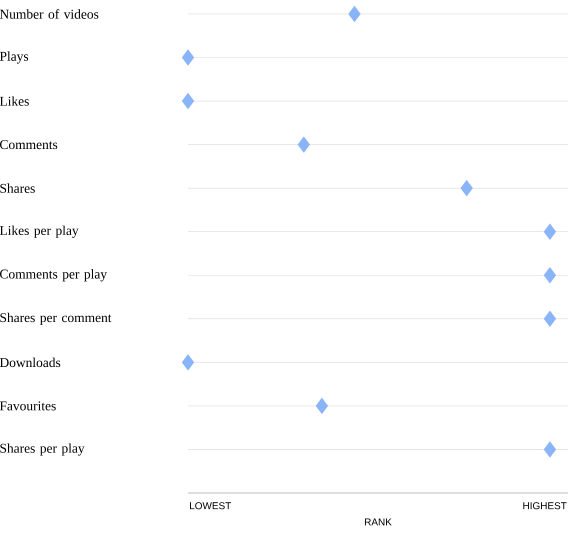  I want to click on y-tick-label: Favourites, so click(28, 405).